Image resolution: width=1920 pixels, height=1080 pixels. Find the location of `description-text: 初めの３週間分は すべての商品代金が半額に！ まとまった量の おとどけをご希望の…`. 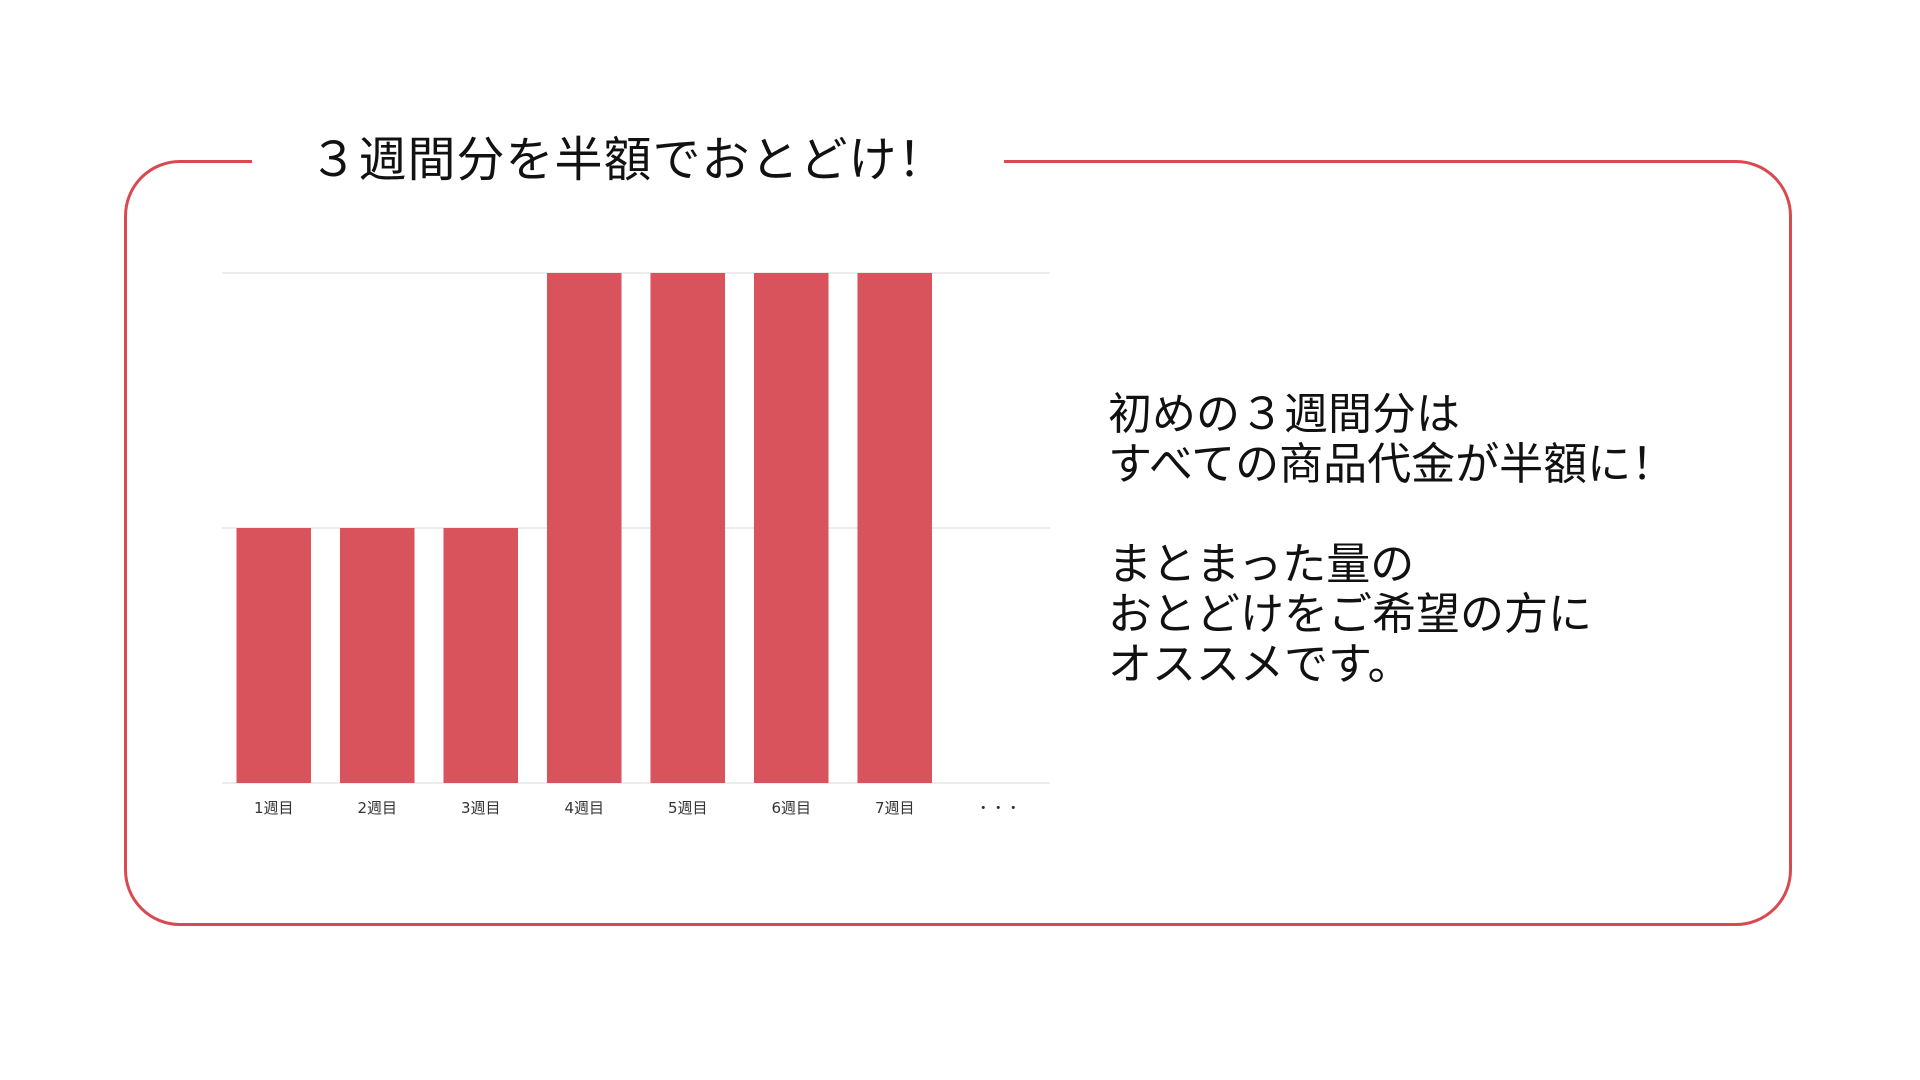

description-text: 初めの３週間分は すべての商品代金が半額に！ まとまった量の おとどけをご希望の… is located at coordinates (1448, 540).